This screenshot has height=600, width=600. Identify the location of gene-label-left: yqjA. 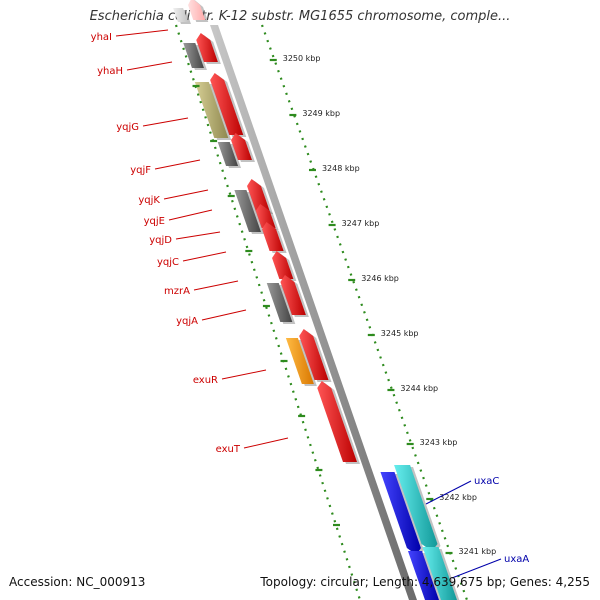
(187, 321).